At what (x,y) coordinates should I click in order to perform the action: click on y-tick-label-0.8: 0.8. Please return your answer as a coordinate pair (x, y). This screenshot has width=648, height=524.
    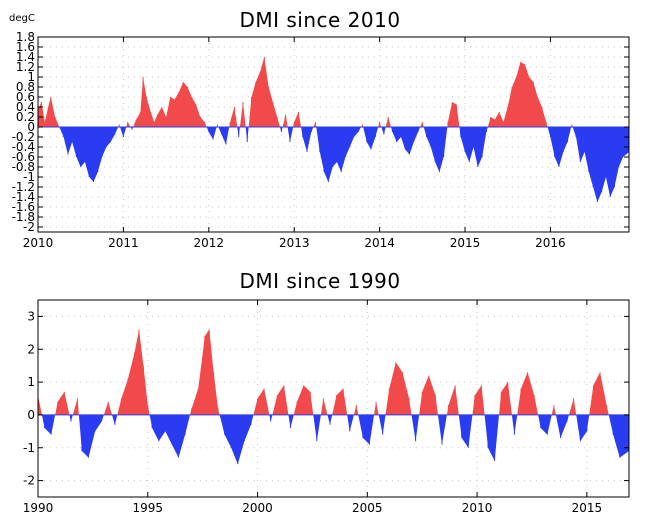
    Looking at the image, I should click on (25, 87).